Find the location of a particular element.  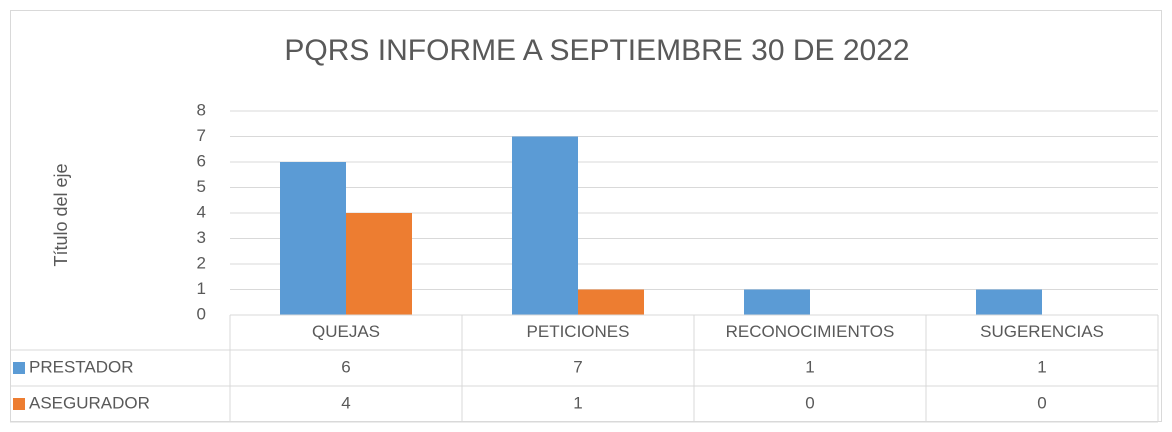

y-tick-label: 1 is located at coordinates (201, 288).